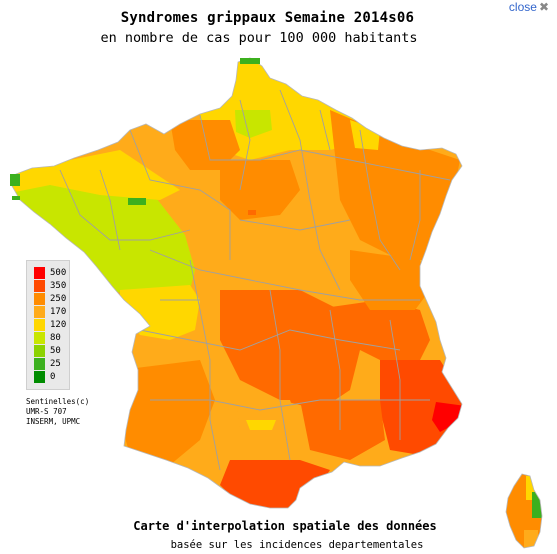 This screenshot has width=557, height=554. What do you see at coordinates (58, 401) in the screenshot?
I see `credit-line: Sentinelles(c)` at bounding box center [58, 401].